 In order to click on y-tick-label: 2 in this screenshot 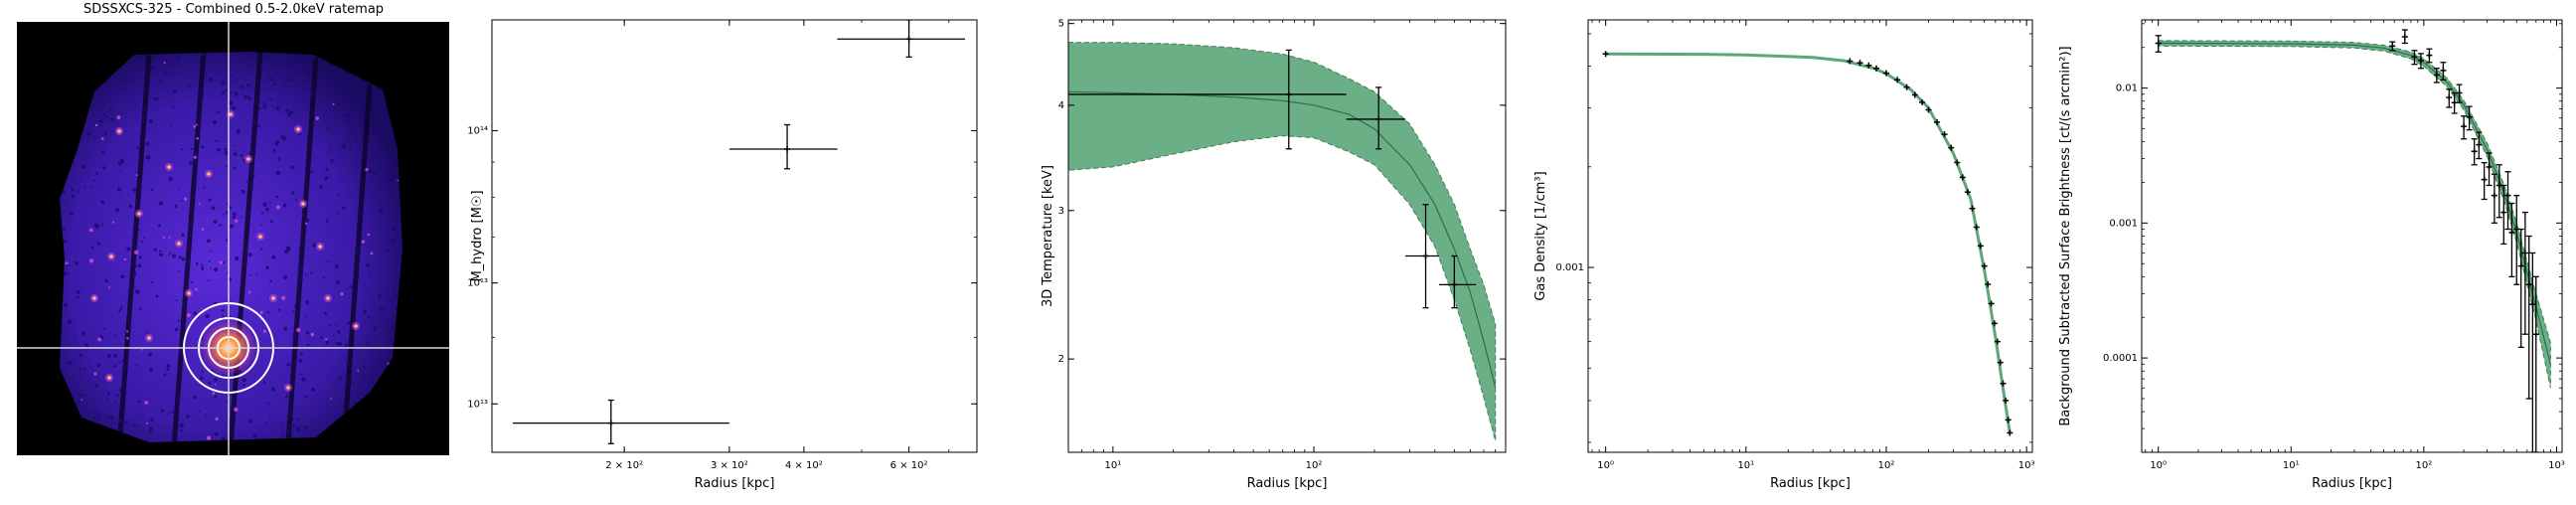, I will do `click(1061, 359)`.